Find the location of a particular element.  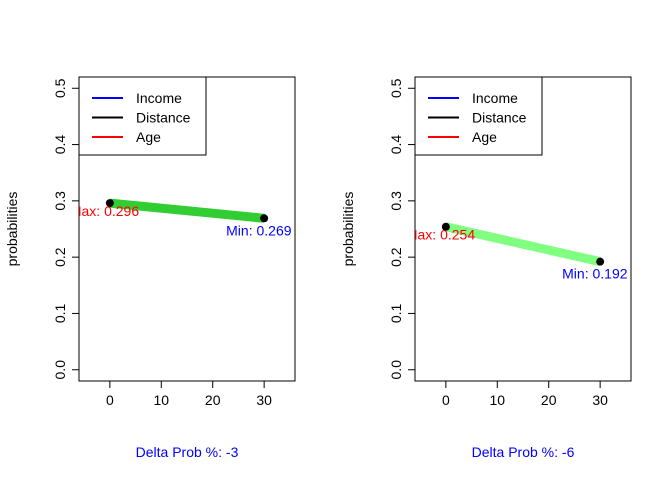

x-axis-label: Delta Prob %: -6 is located at coordinates (523, 452).